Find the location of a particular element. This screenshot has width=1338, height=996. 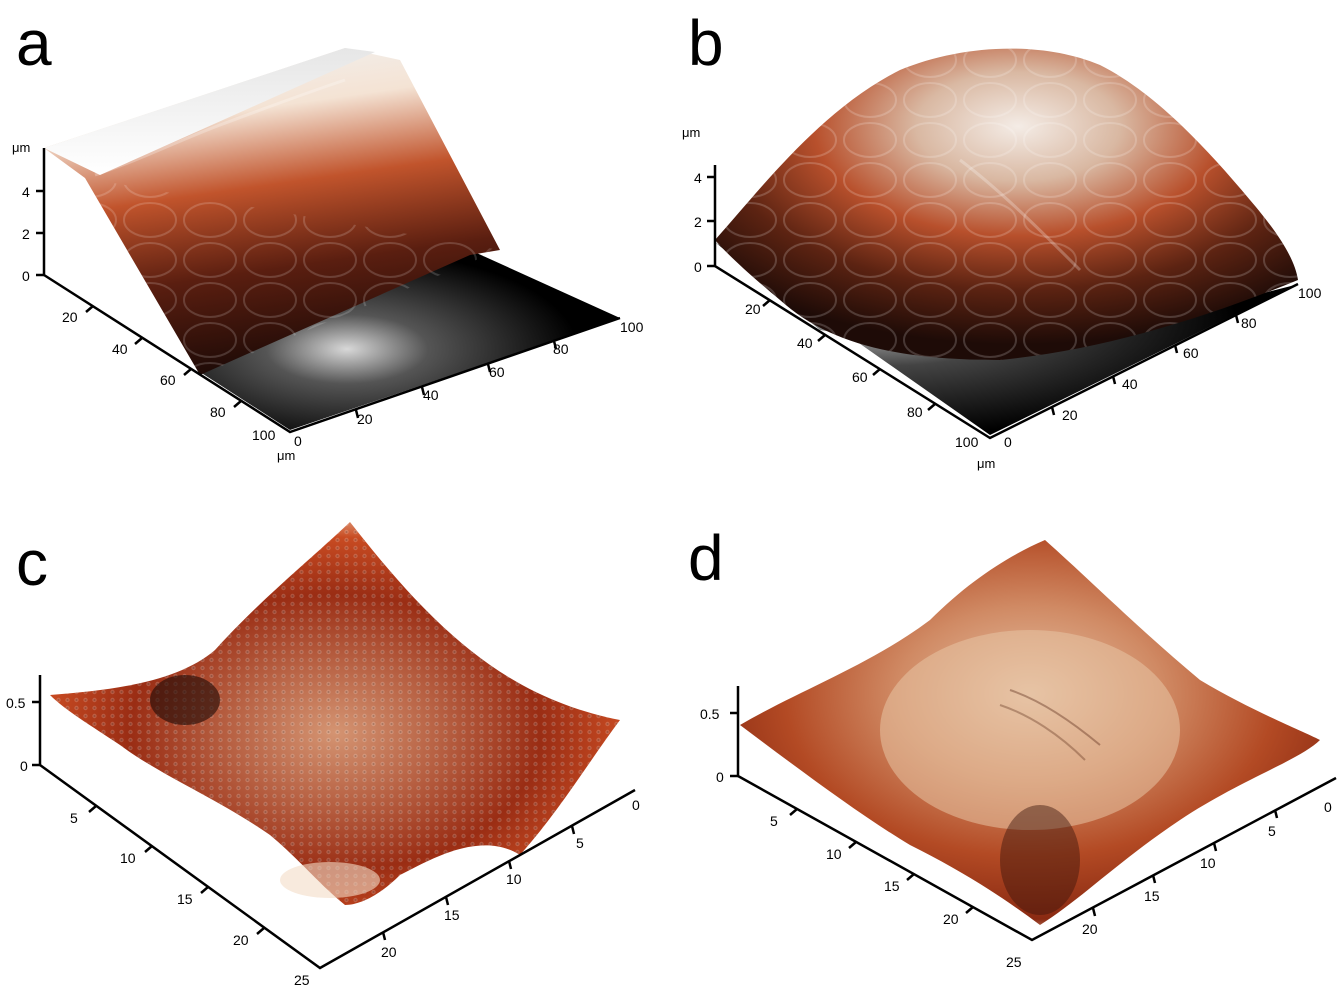

left-ticks-b: 20 40 60 80 100 is located at coordinates (862, 374).